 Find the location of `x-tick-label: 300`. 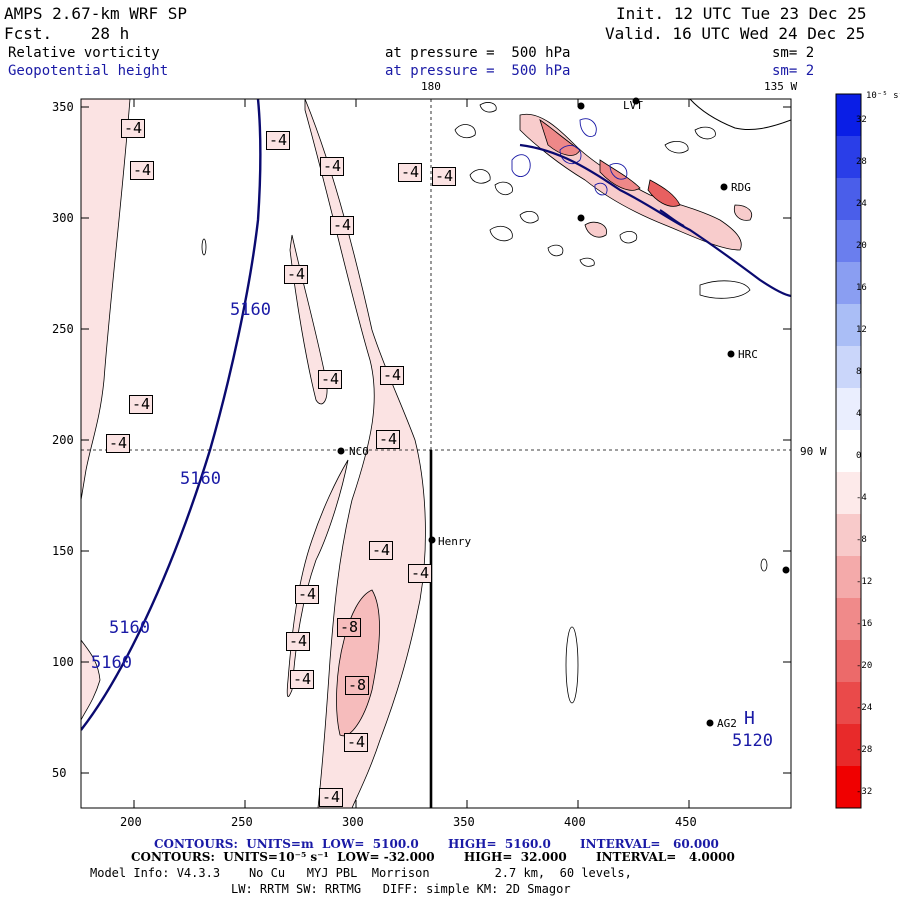

x-tick-label: 300 is located at coordinates (353, 822).